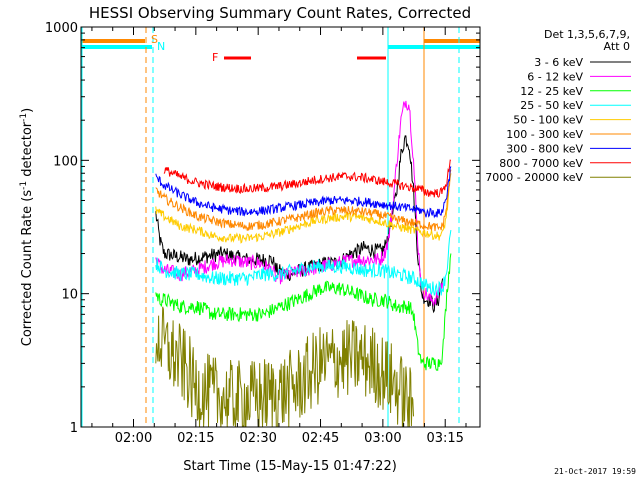 This screenshot has height=480, width=640. I want to click on timestamp: 21-Oct-2017 19:59, so click(595, 471).